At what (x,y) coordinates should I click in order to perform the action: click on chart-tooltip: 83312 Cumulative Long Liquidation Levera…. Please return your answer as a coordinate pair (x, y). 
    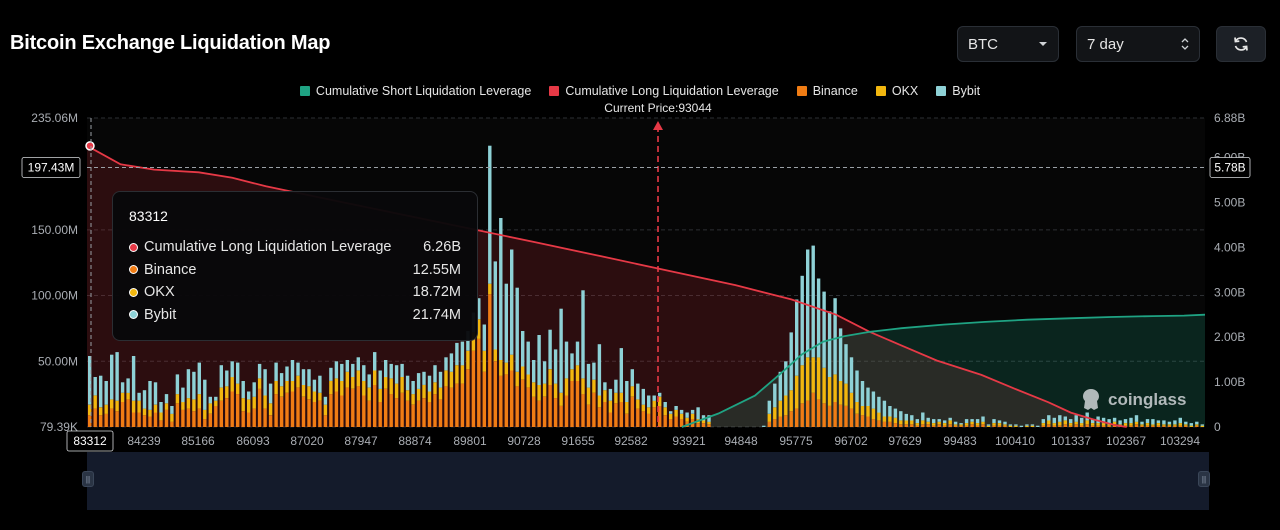
    Looking at the image, I should click on (295, 266).